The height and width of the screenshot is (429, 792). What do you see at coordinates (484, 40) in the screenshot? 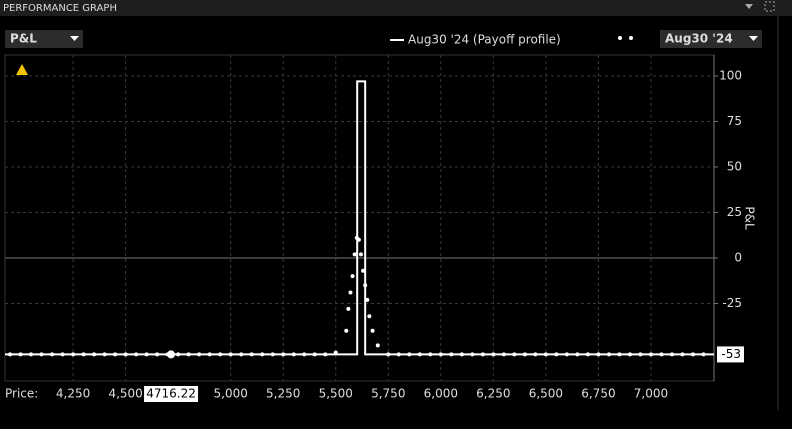
I see `legend-label: Aug30 '24 (Payoff profile)` at bounding box center [484, 40].